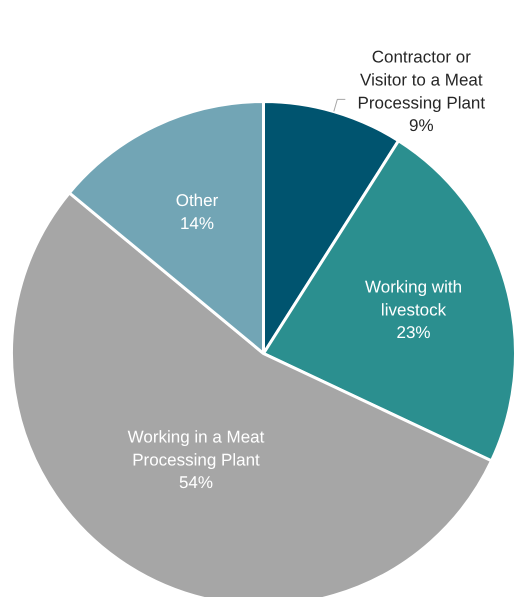 The image size is (515, 597). Describe the element at coordinates (421, 126) in the screenshot. I see `data-label: 9%` at that location.